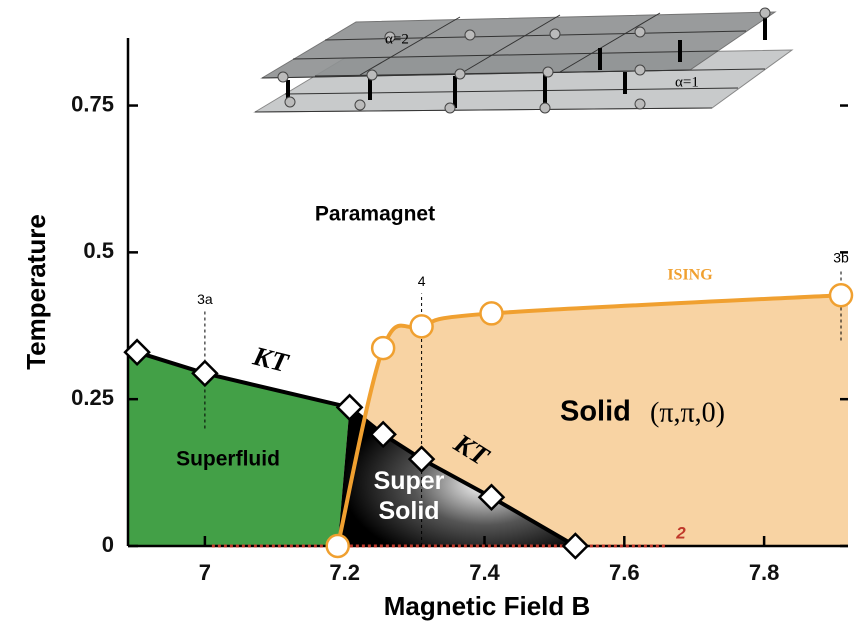  Describe the element at coordinates (422, 281) in the screenshot. I see `annotation-label: 4` at that location.